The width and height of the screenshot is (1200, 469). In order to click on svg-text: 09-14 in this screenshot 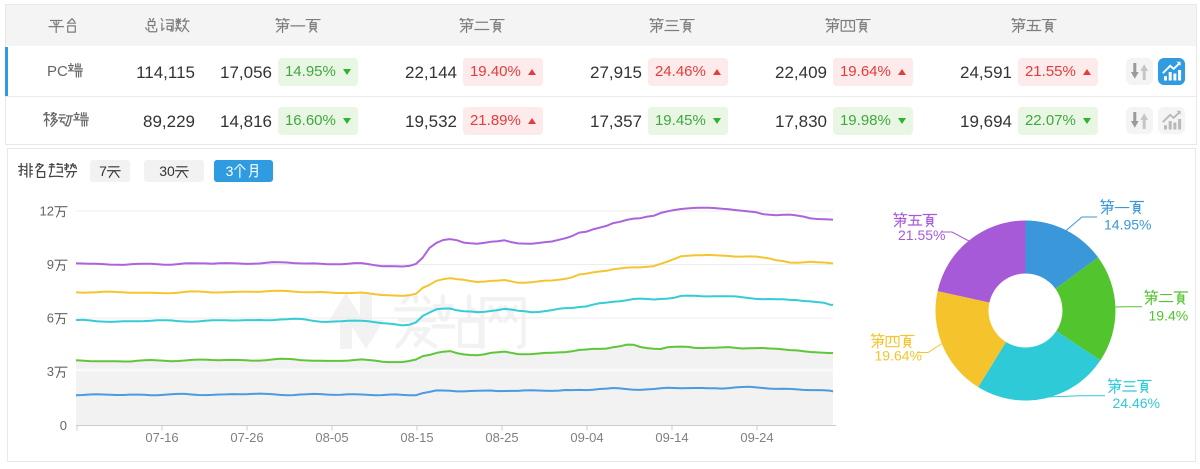, I will do `click(671, 437)`.